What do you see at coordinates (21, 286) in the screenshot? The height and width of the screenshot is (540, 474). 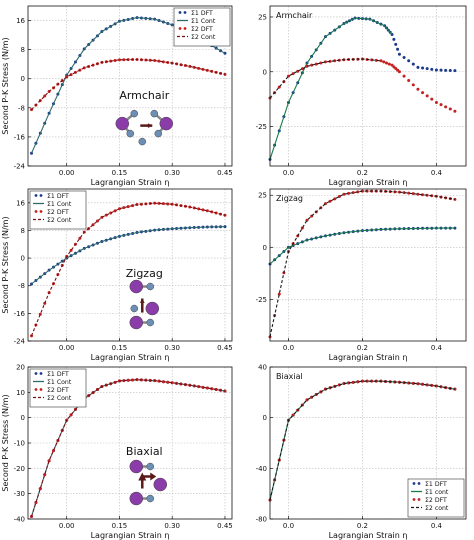 I see `y-tick-label: -8` at bounding box center [21, 286].